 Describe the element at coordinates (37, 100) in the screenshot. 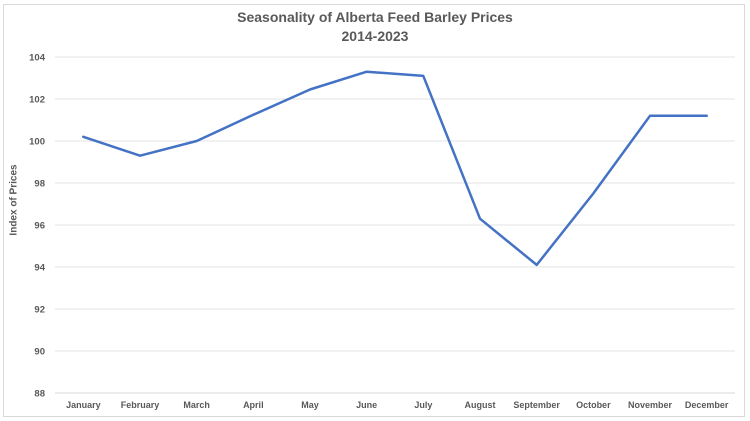

I see `y-tick-label: 102` at that location.